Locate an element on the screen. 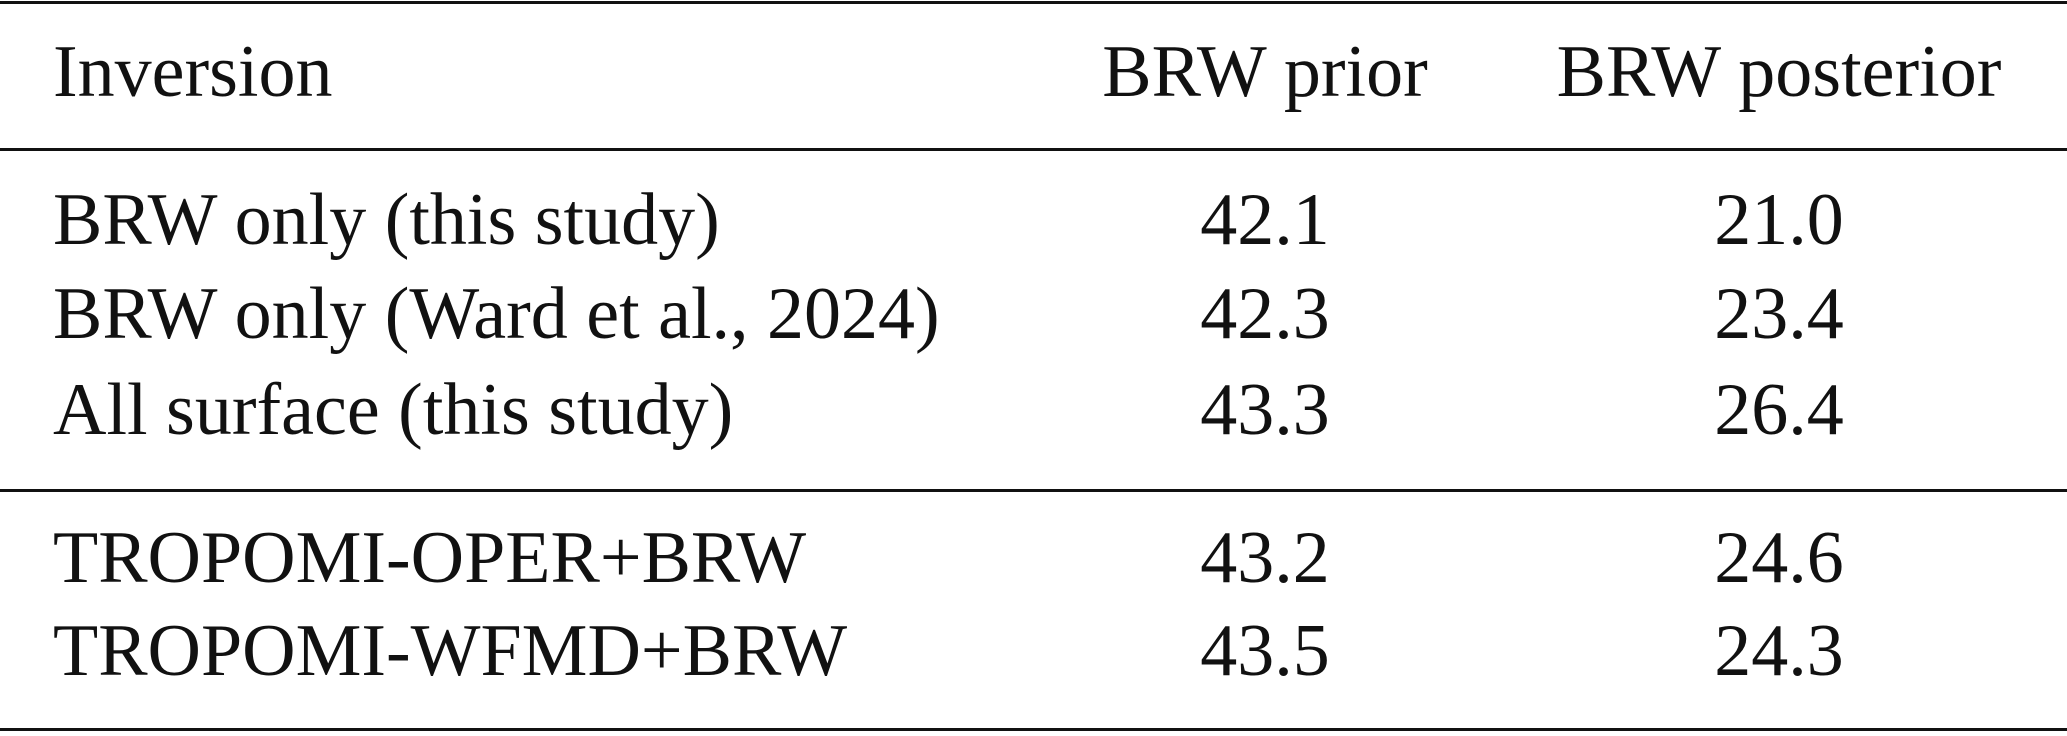 The width and height of the screenshot is (2067, 736). row-label: TROPOMI-WFMD+BRW is located at coordinates (450, 651).